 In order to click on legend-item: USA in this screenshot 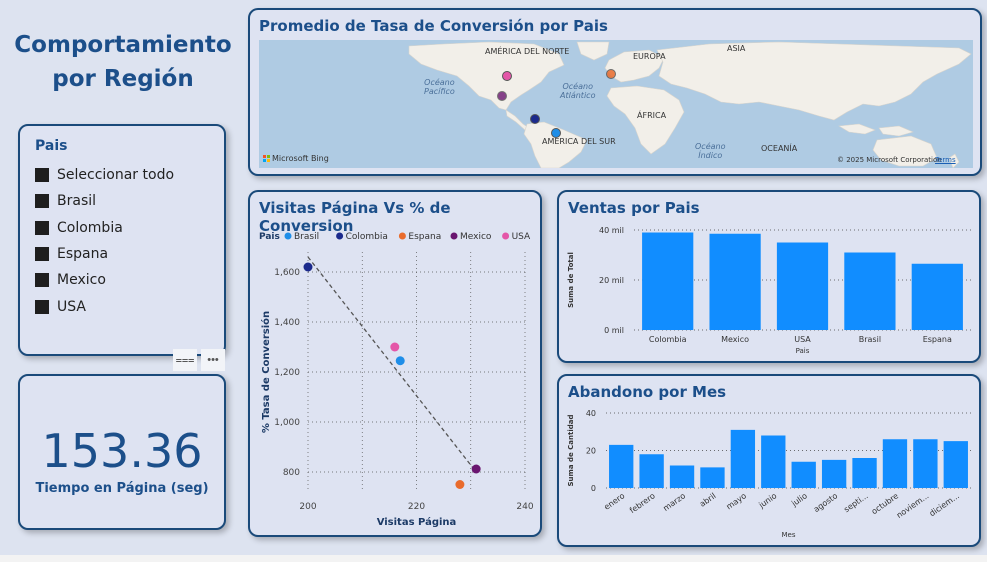, I will do `click(521, 237)`.